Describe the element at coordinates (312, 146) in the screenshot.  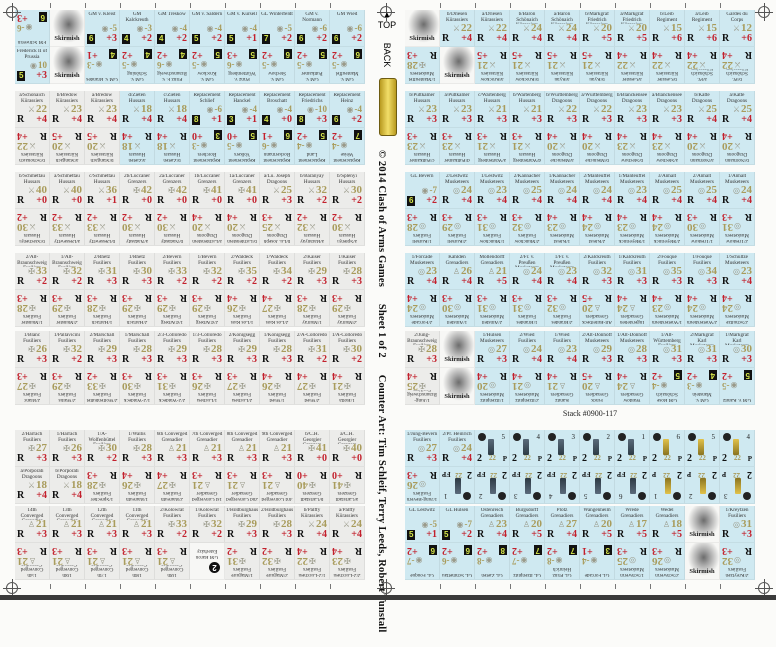
I see `leader-counter: Replacement Land ◉ -4 5 +2` at that location.